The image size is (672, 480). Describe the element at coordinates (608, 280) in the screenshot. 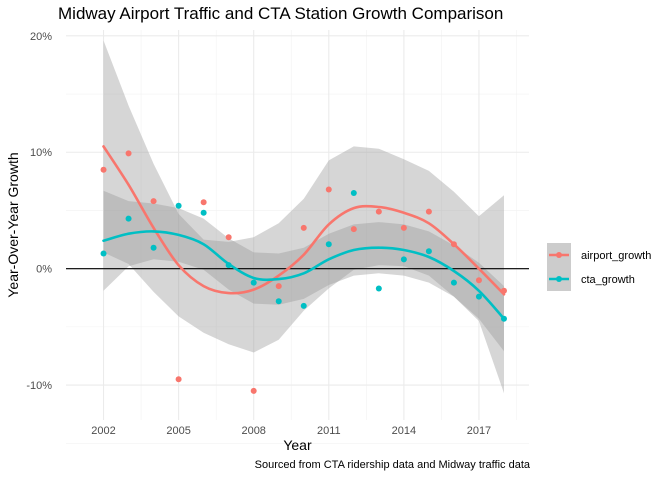

I see `legend-label: cta_growth` at that location.